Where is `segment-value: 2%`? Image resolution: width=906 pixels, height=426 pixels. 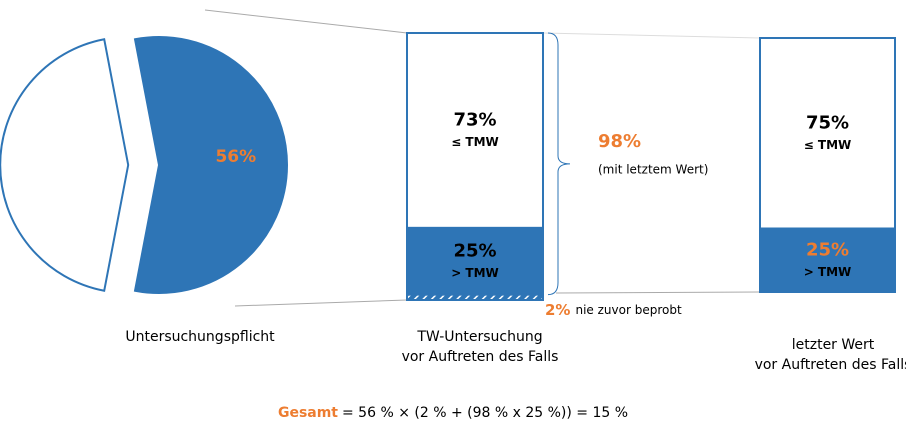
segment-value: 2% is located at coordinates (557, 310).